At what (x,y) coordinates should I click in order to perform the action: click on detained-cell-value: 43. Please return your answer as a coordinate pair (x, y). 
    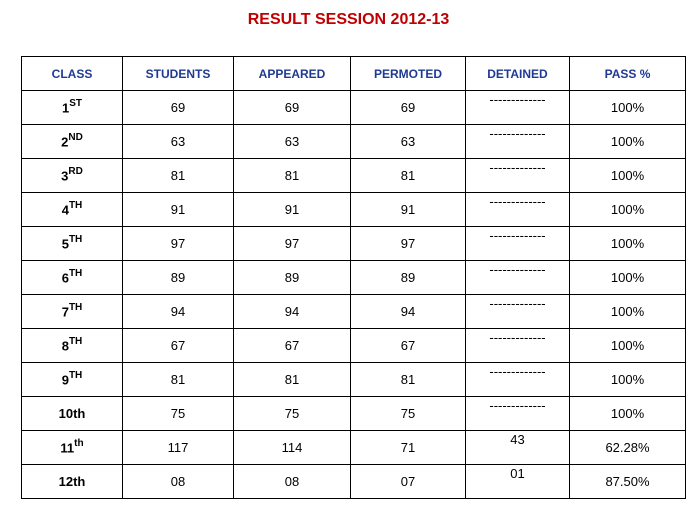
    Looking at the image, I should click on (517, 439).